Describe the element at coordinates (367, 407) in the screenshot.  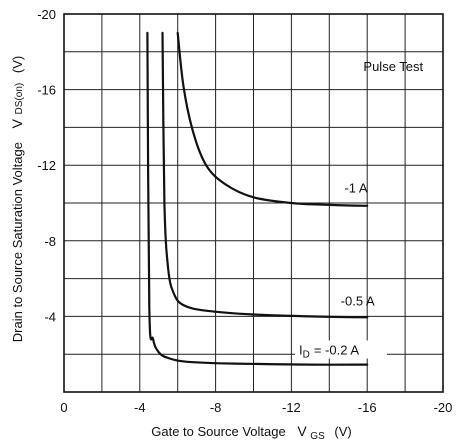
I see `x-tick-label: -16` at that location.